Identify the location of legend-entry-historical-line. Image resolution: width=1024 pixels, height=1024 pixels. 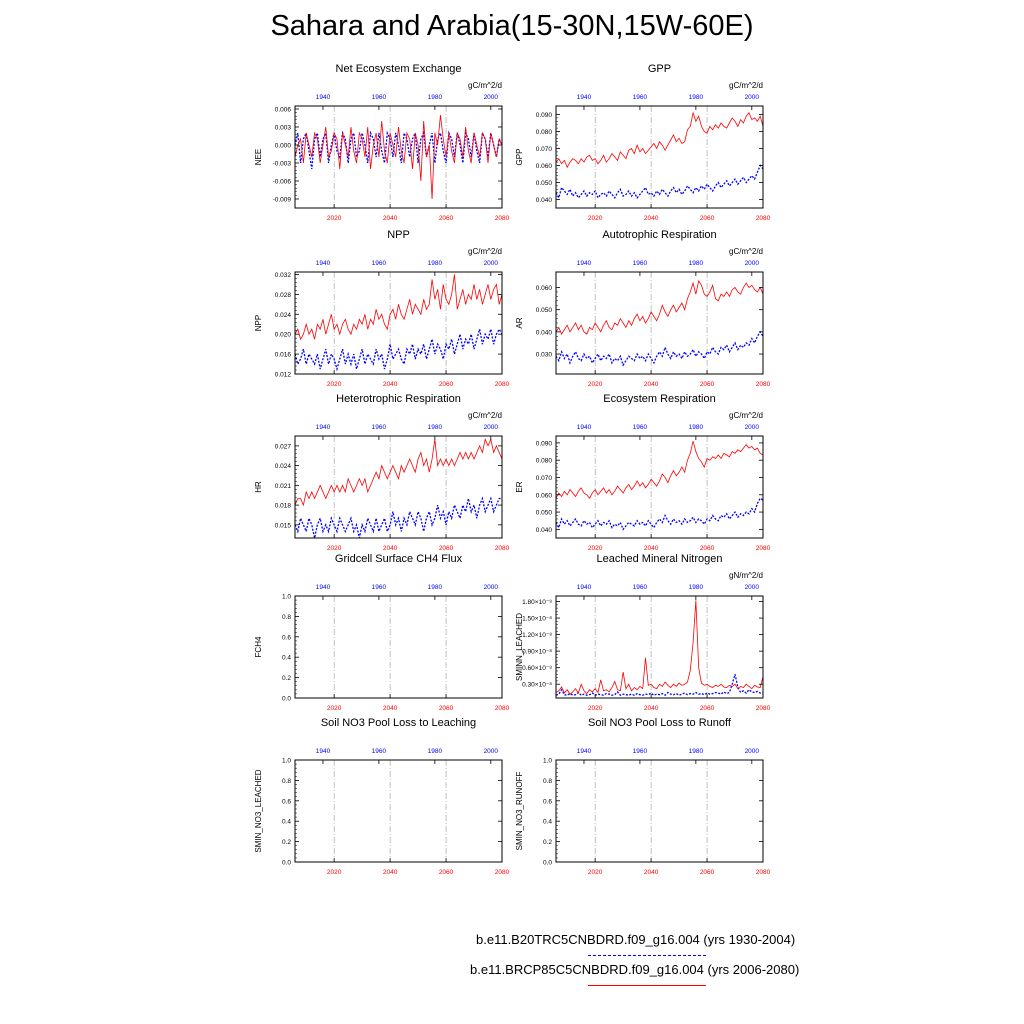
(647, 955).